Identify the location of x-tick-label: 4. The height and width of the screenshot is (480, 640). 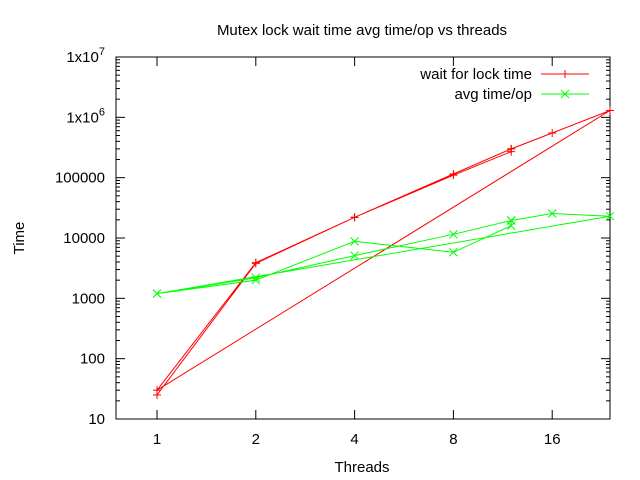
(354, 439).